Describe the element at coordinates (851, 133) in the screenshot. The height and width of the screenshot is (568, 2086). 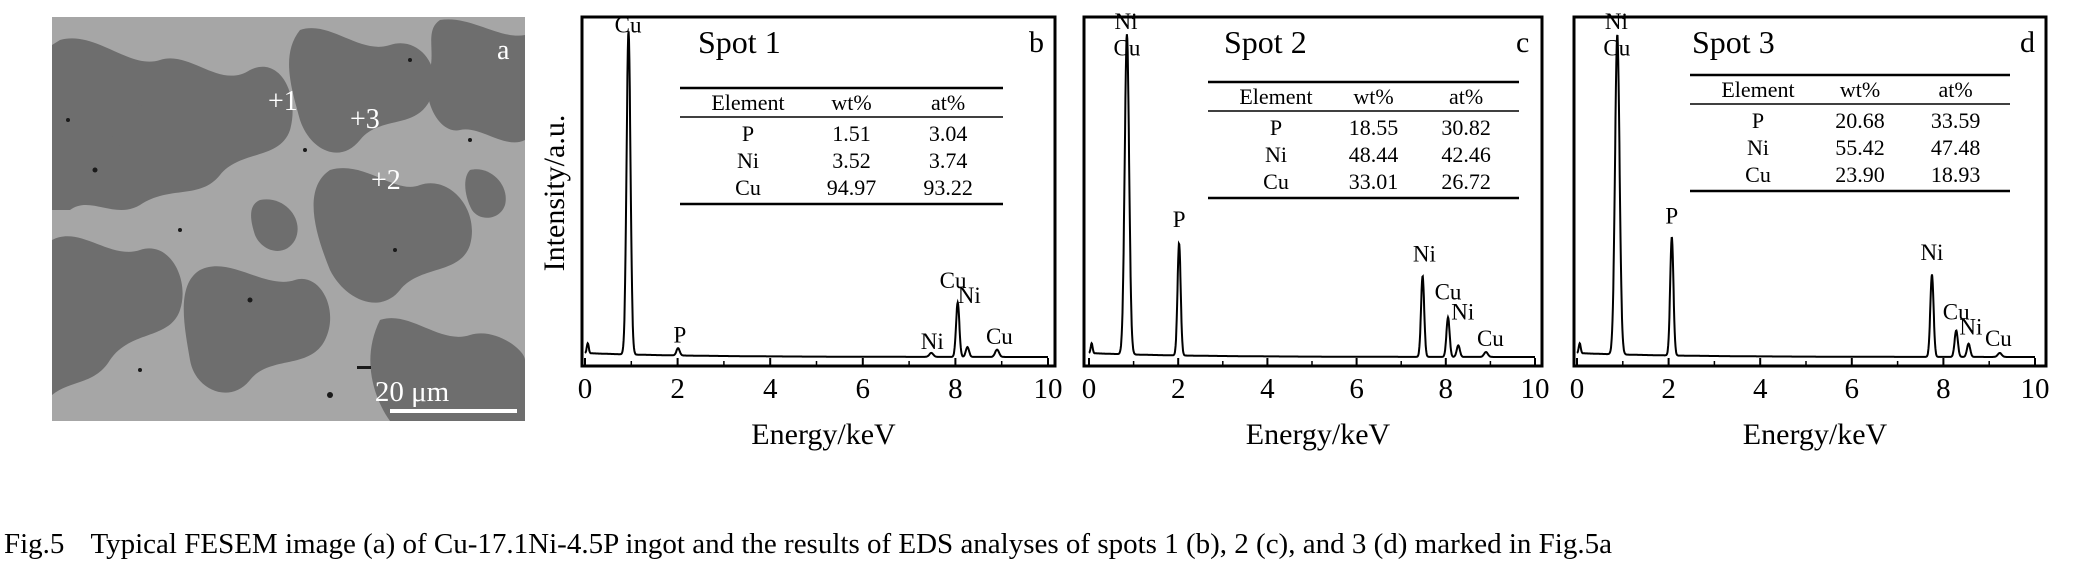
I see `table-cell: 1.51` at that location.